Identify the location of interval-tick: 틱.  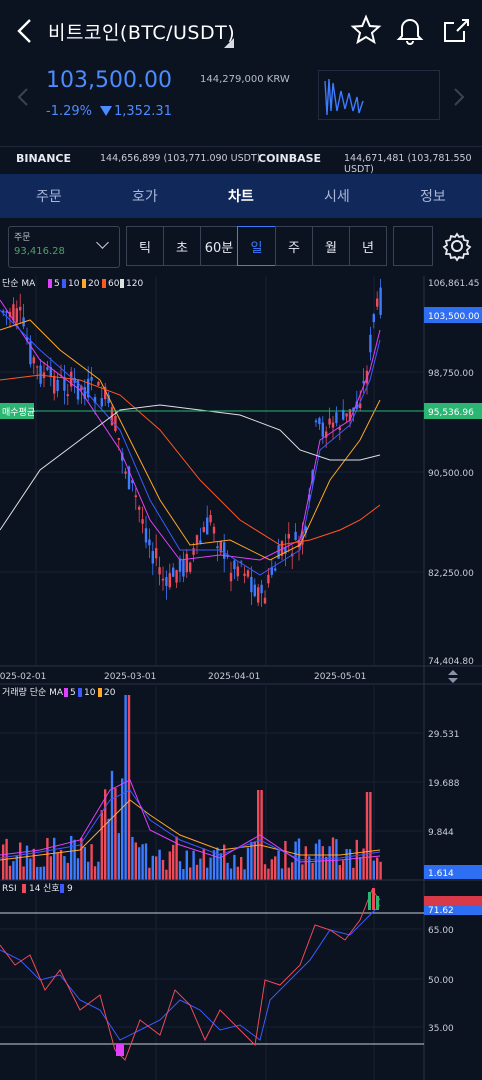
(145, 246).